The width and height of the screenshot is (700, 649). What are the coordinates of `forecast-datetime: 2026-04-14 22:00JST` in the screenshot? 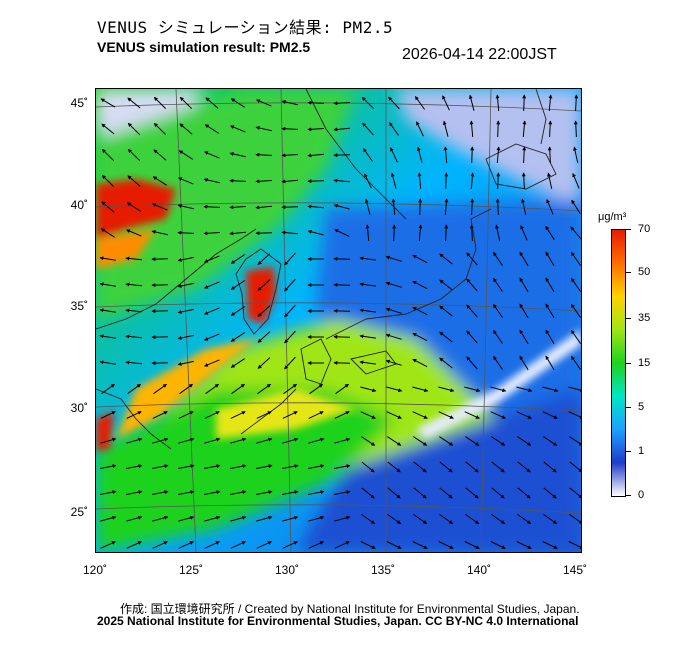 It's located at (479, 54).